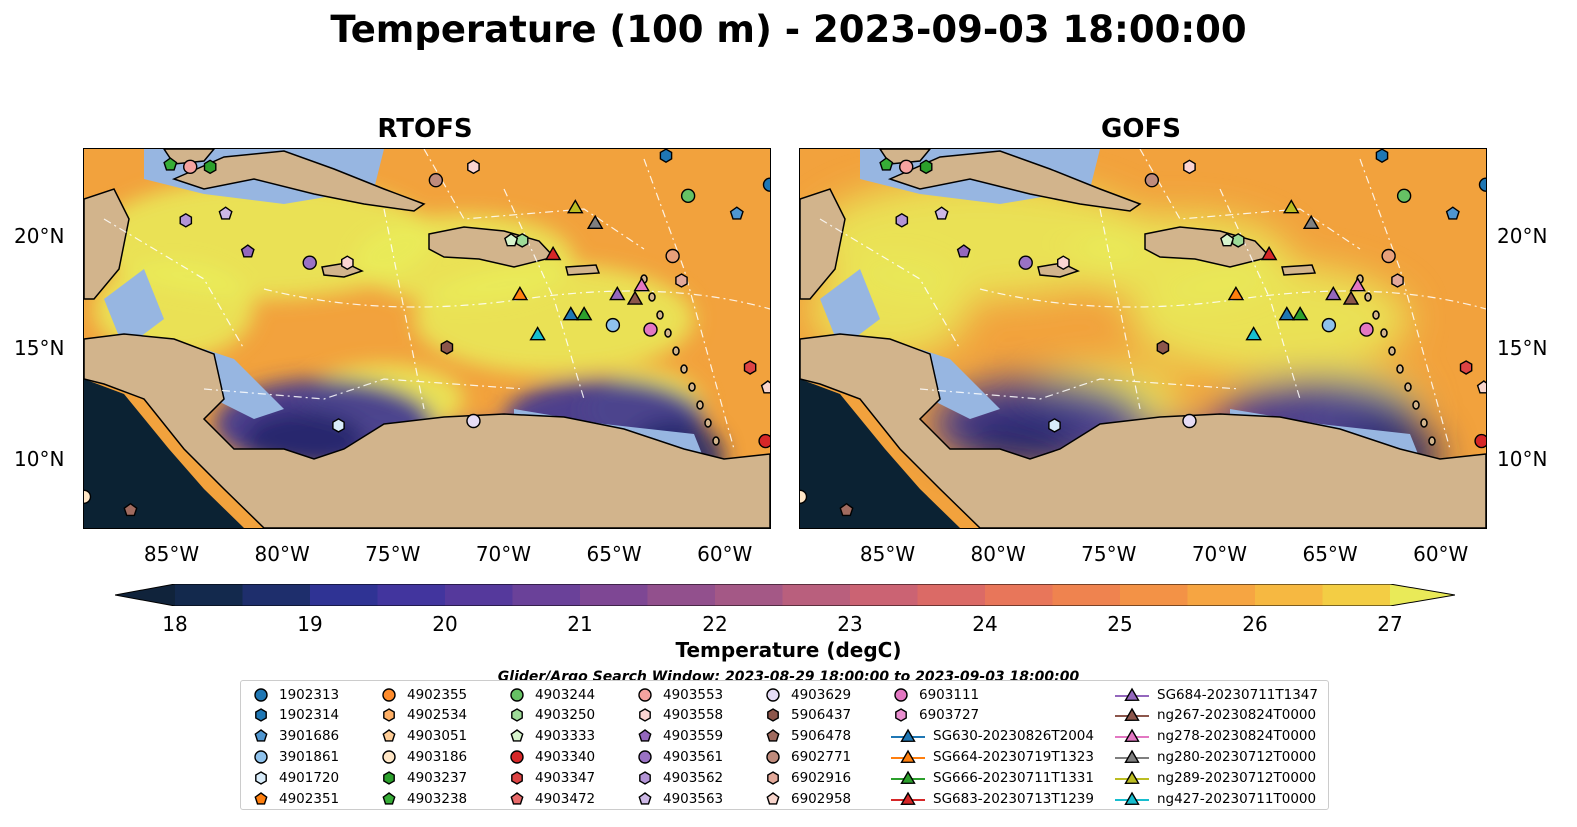  What do you see at coordinates (295, 715) in the screenshot?
I see `legend-item: 1902314` at bounding box center [295, 715].